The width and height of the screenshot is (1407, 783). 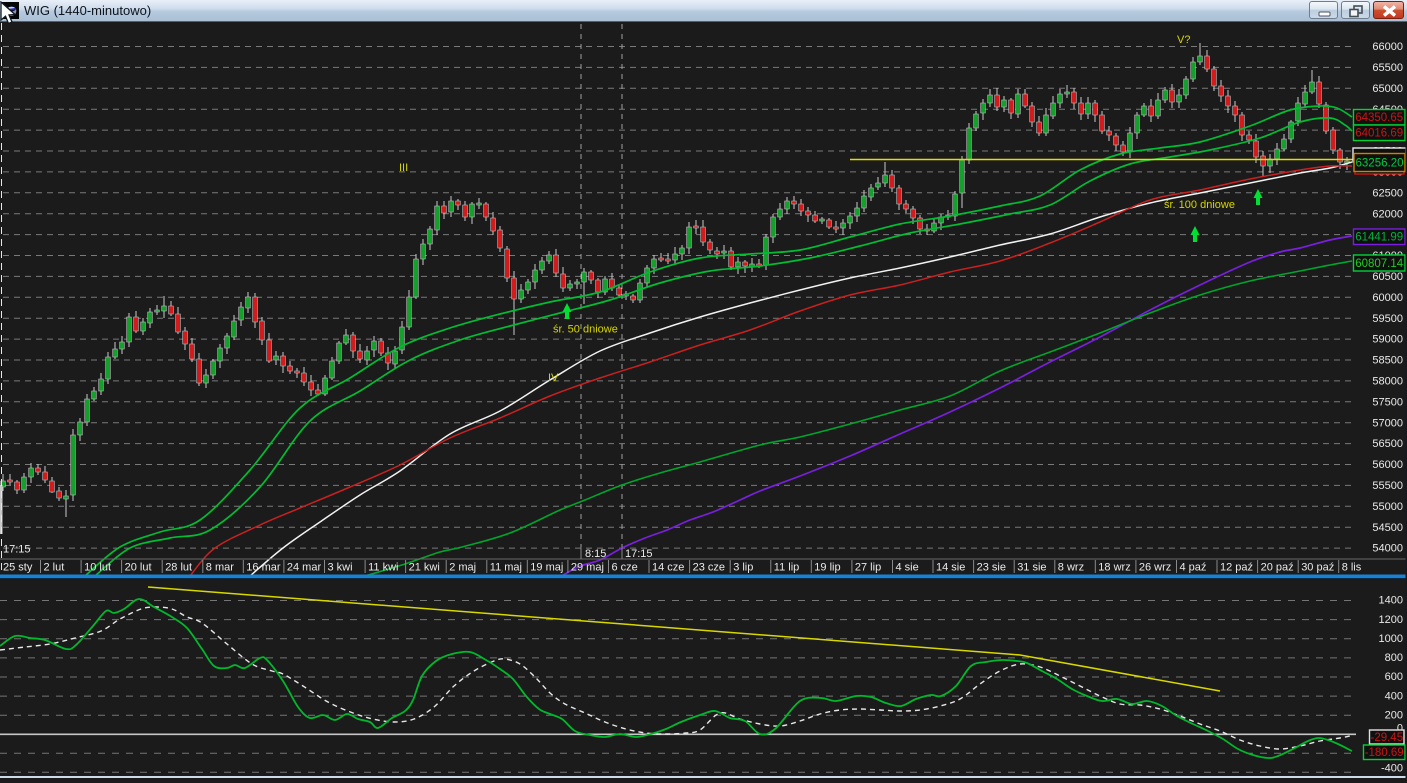 What do you see at coordinates (1387, 89) in the screenshot?
I see `svg-text: 65000` at bounding box center [1387, 89].